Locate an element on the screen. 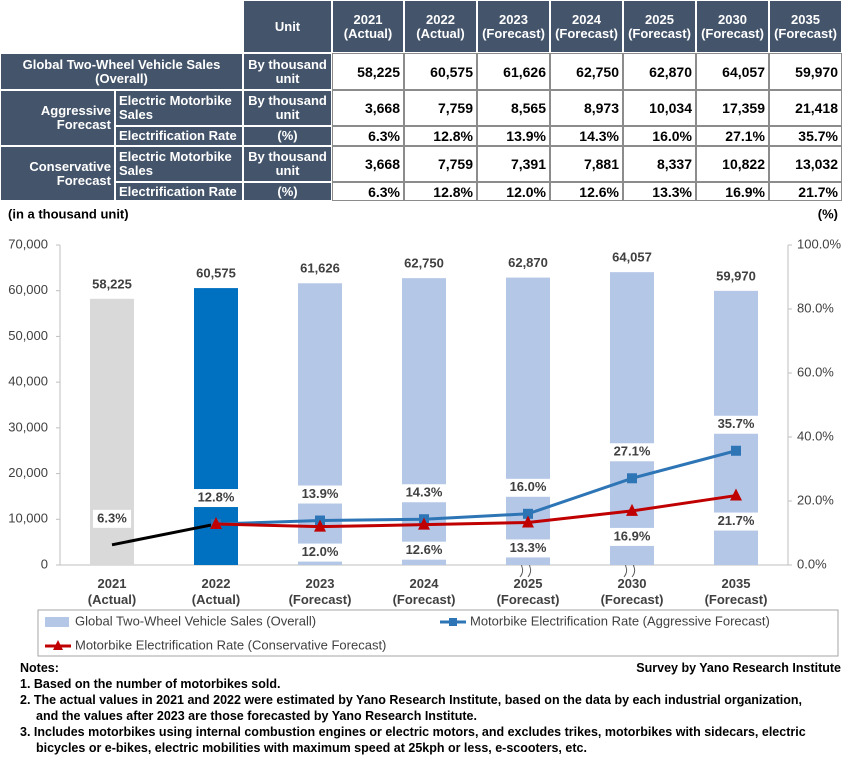  header-cell: Unit is located at coordinates (287, 26).